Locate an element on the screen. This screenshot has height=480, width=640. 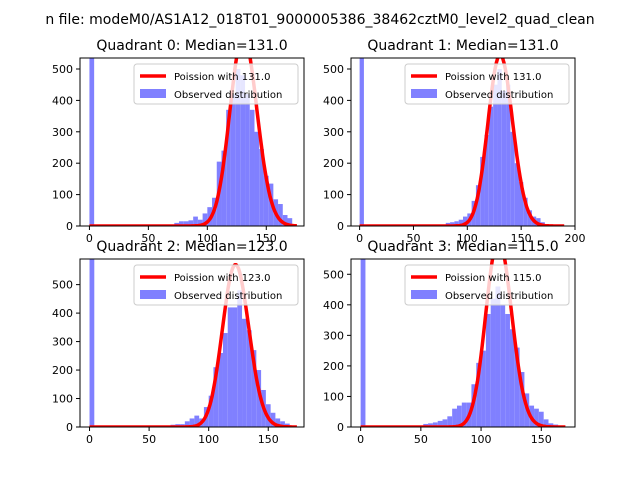
x-tick-label: 150 is located at coordinates (521, 238).